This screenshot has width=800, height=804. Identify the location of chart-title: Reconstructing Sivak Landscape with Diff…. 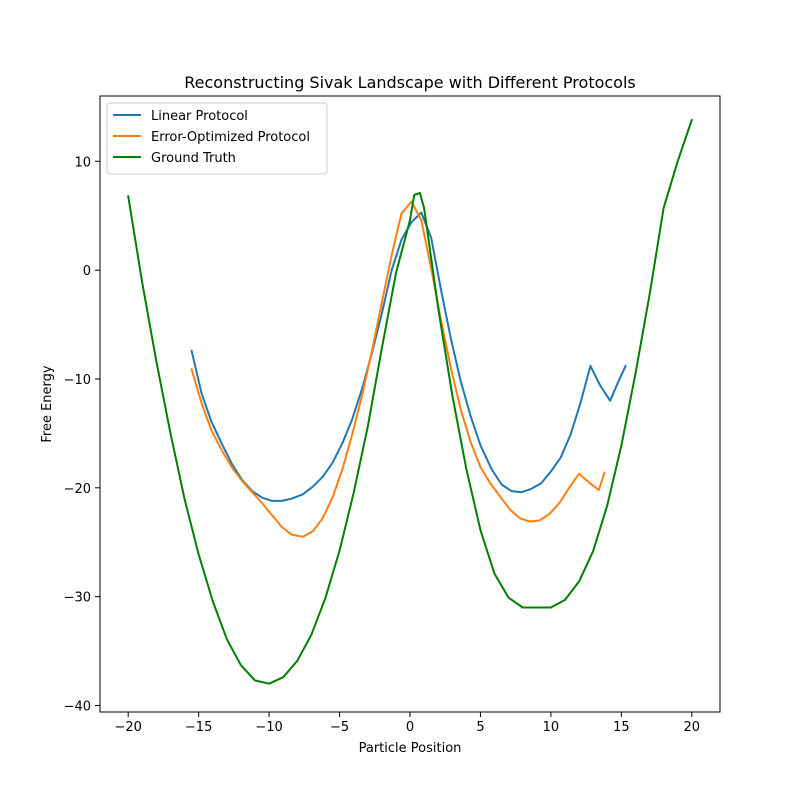
(410, 82).